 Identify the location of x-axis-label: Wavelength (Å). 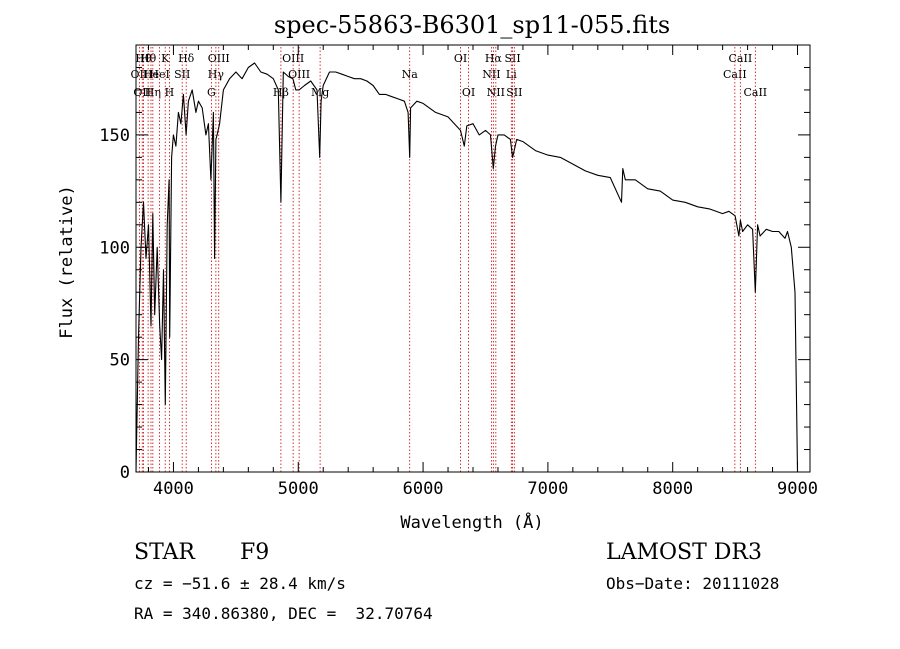
(471, 522).